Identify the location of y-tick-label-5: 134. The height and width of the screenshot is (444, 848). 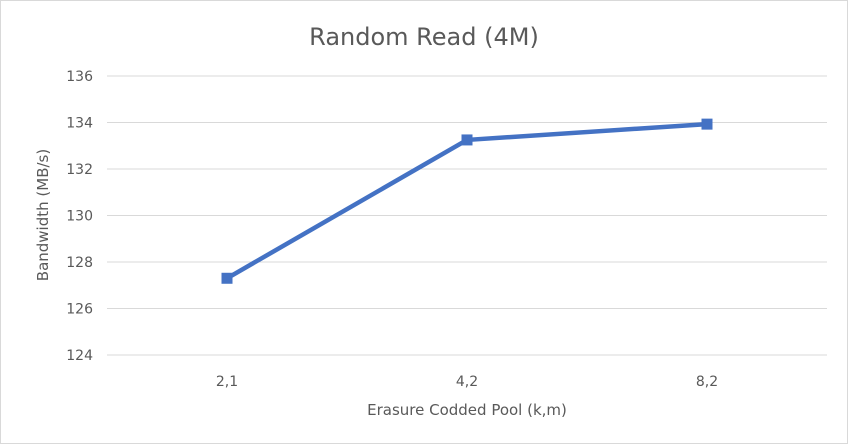
(79, 124).